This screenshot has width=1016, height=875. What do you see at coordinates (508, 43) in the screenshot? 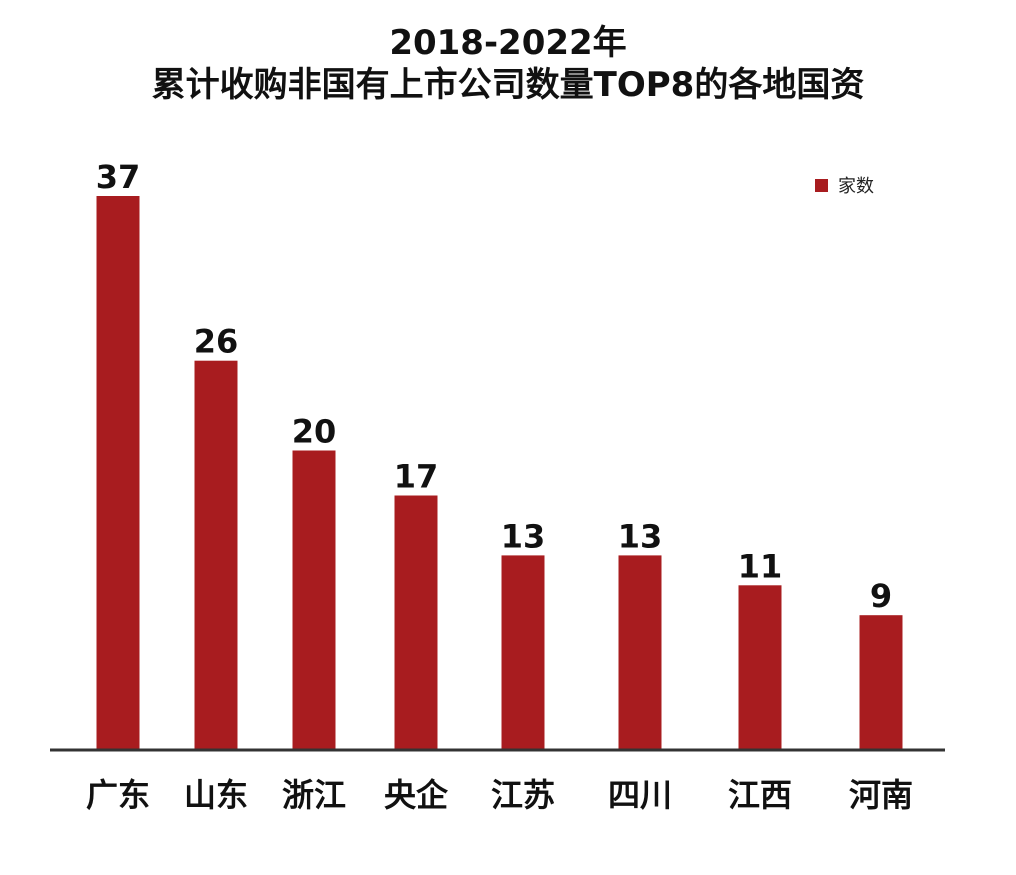
I see `chart-title-line-1: 2018-2022年` at bounding box center [508, 43].